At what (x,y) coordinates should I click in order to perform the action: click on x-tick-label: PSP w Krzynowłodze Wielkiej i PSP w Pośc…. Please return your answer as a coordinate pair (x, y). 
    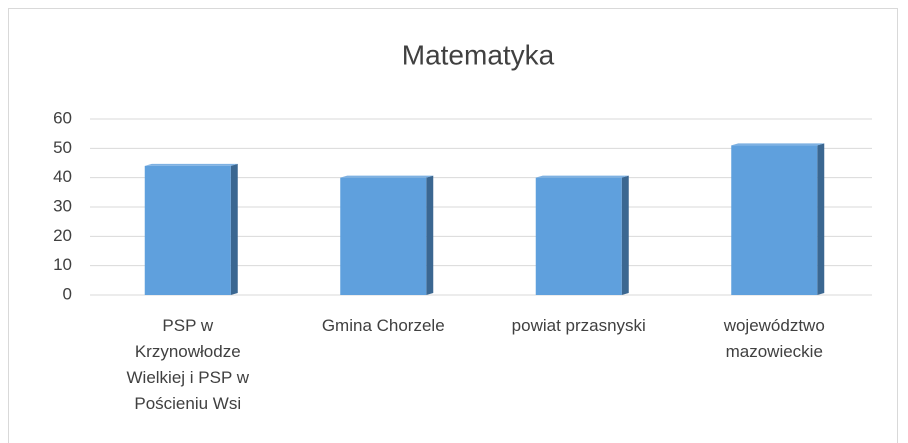
    Looking at the image, I should click on (188, 364).